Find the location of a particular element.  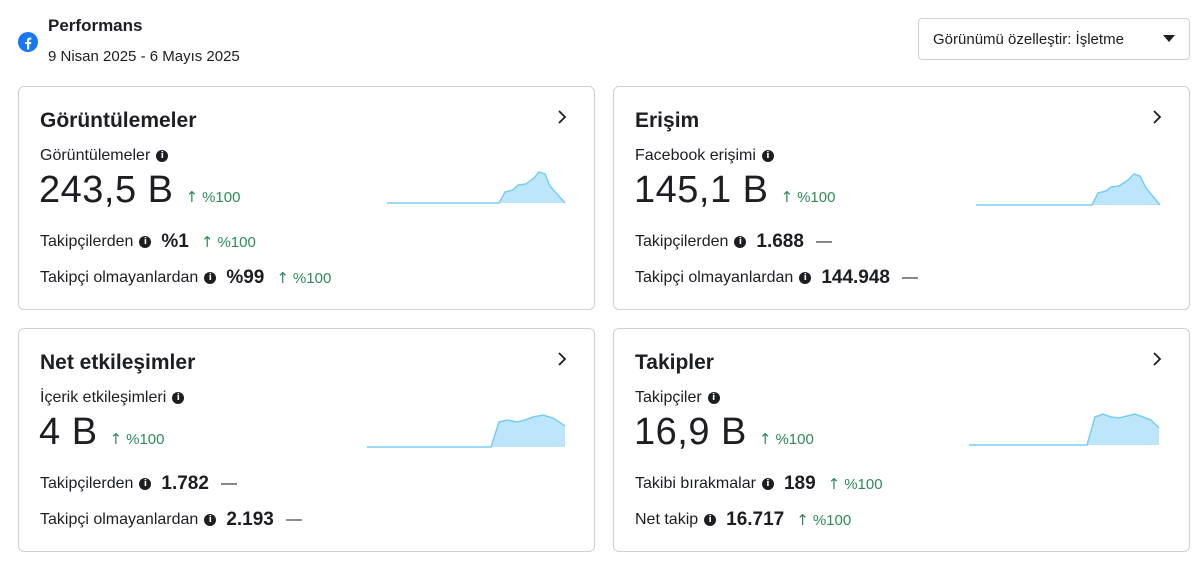

metric-value-row: 4 B ↑ %100 is located at coordinates (102, 432).